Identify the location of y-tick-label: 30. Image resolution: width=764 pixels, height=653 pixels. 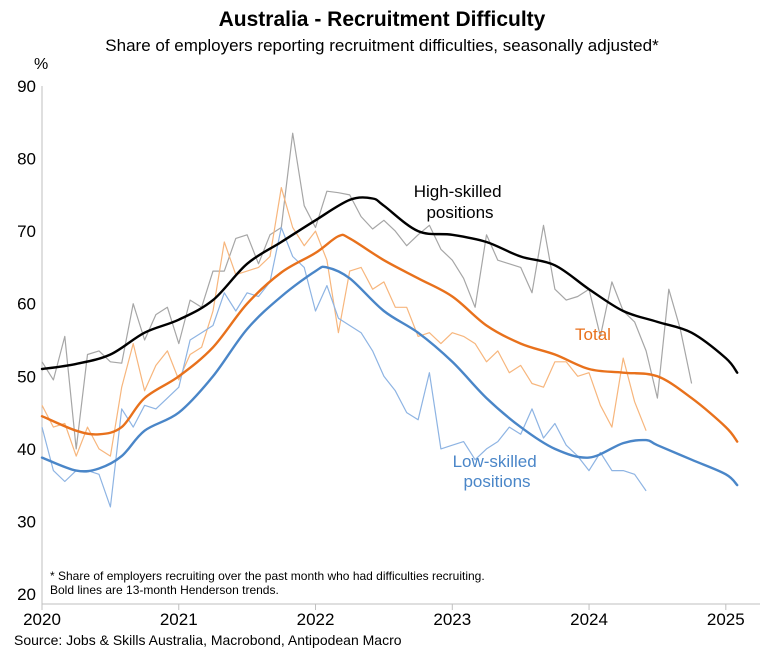
(26, 521).